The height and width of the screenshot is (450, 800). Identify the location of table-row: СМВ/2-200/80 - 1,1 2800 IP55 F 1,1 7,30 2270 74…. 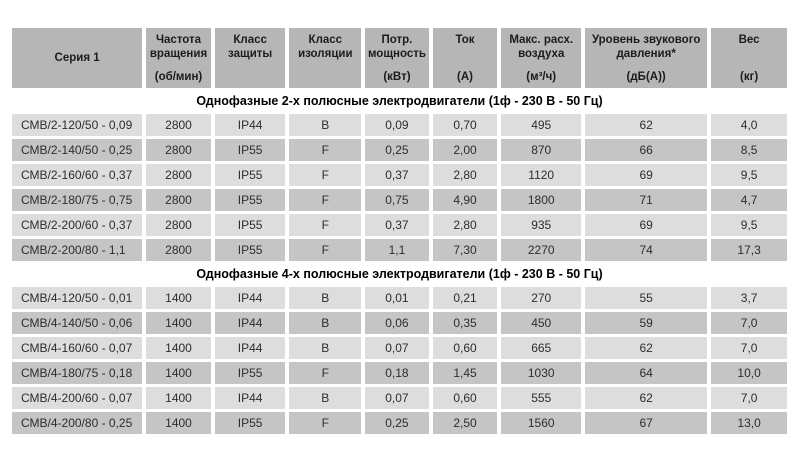
(399, 250).